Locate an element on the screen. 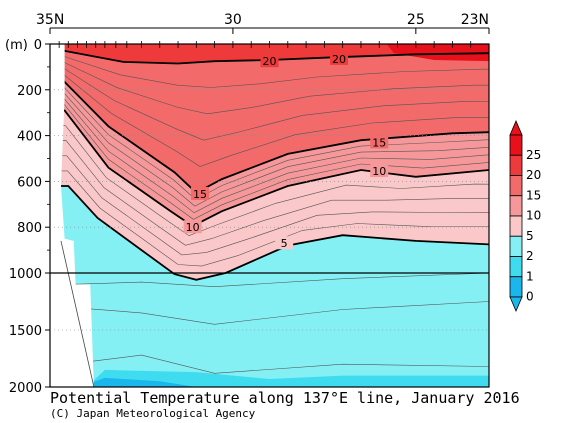 The height and width of the screenshot is (423, 570). colorbar-tick-label: 1 is located at coordinates (530, 276).